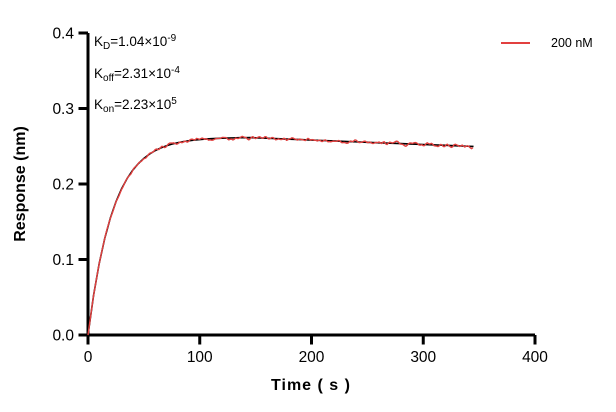  What do you see at coordinates (63, 260) in the screenshot?
I see `y-tick-label: 0.1` at bounding box center [63, 260].